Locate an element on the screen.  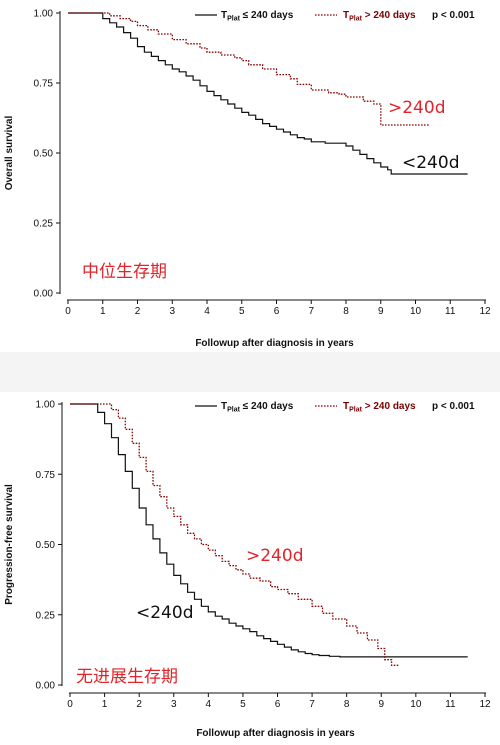
panel-divider is located at coordinates (250, 372).